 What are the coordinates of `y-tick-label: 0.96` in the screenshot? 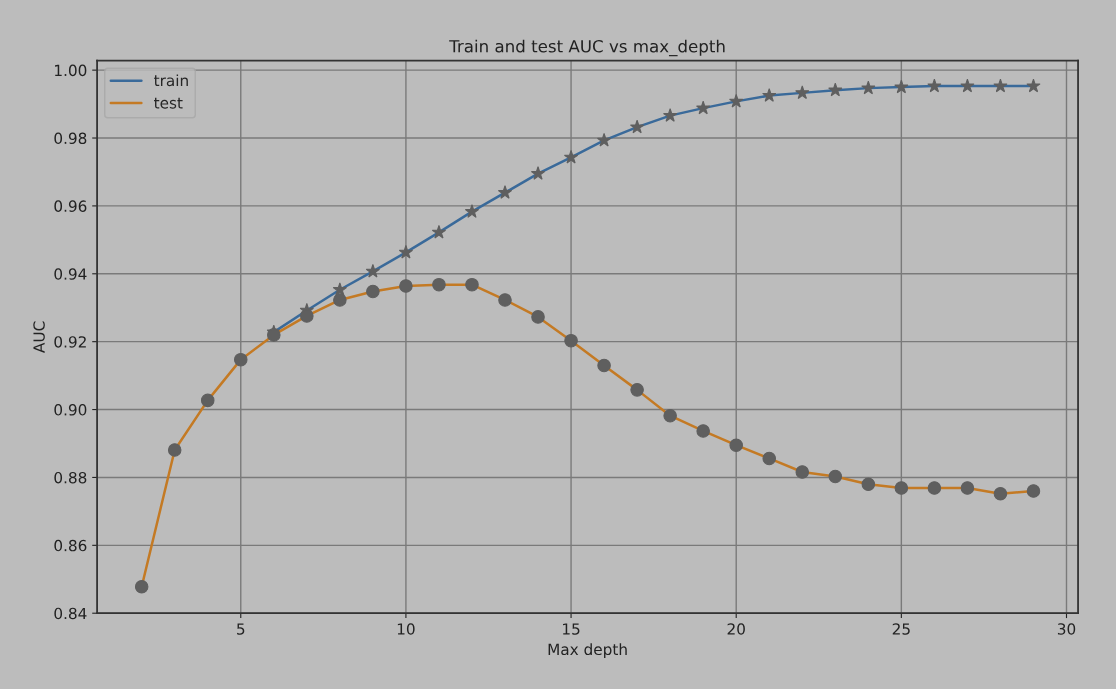 It's located at (70, 206).